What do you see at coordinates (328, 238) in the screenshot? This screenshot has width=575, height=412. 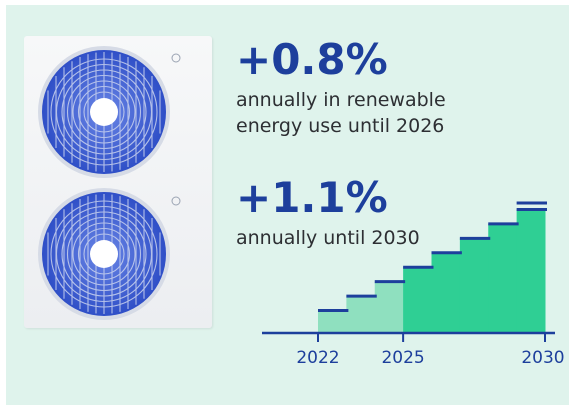 I see `stat-text-2-line1: annually until 2030` at bounding box center [328, 238].